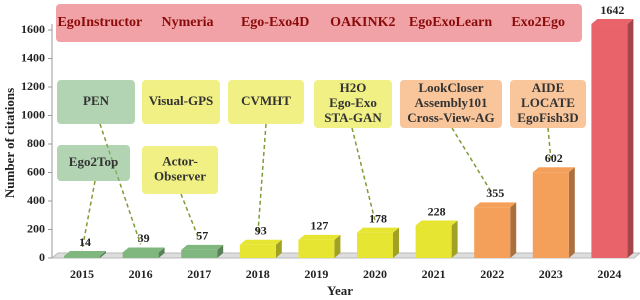 Image resolution: width=640 pixels, height=300 pixels. Describe the element at coordinates (36, 171) in the screenshot. I see `y-tick-label: 600` at that location.